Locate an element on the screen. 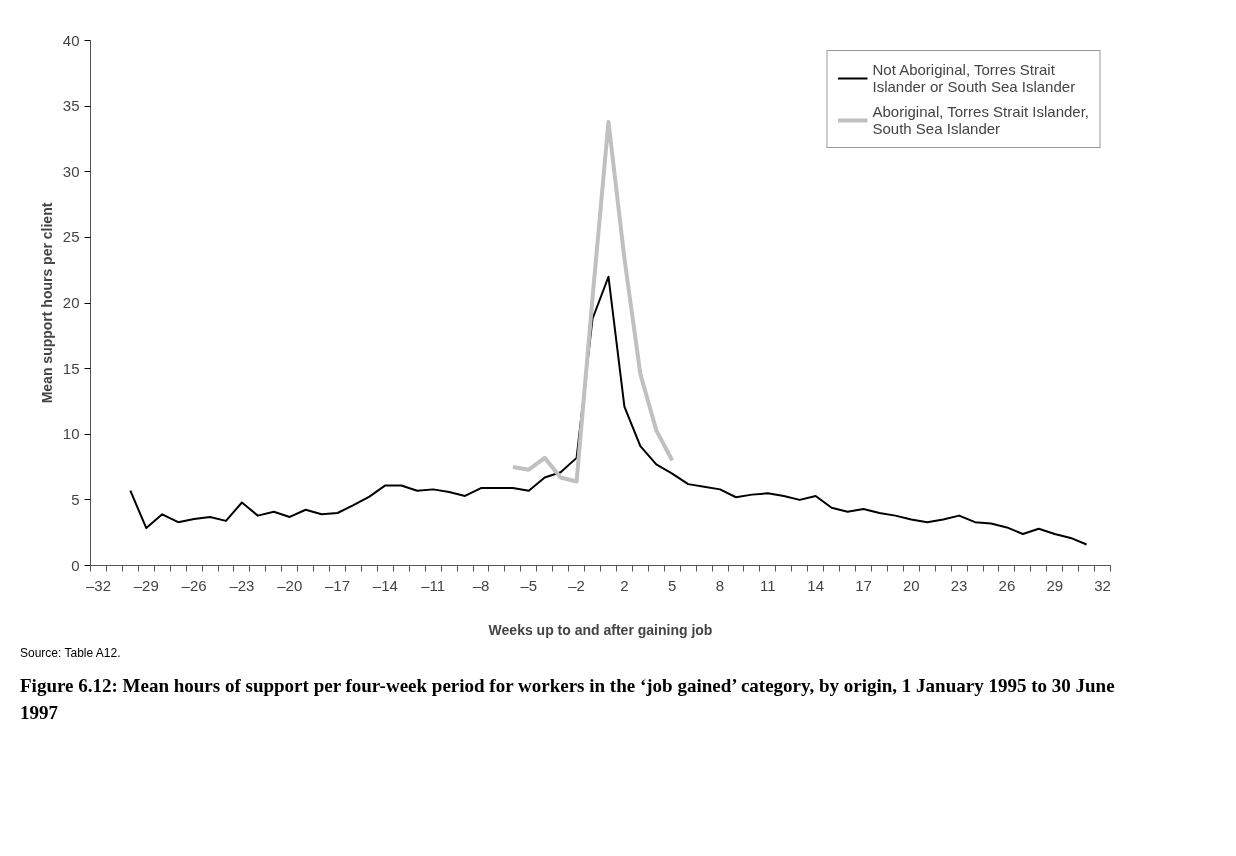 The width and height of the screenshot is (1236, 856). x-tick-label: 17 is located at coordinates (863, 585).